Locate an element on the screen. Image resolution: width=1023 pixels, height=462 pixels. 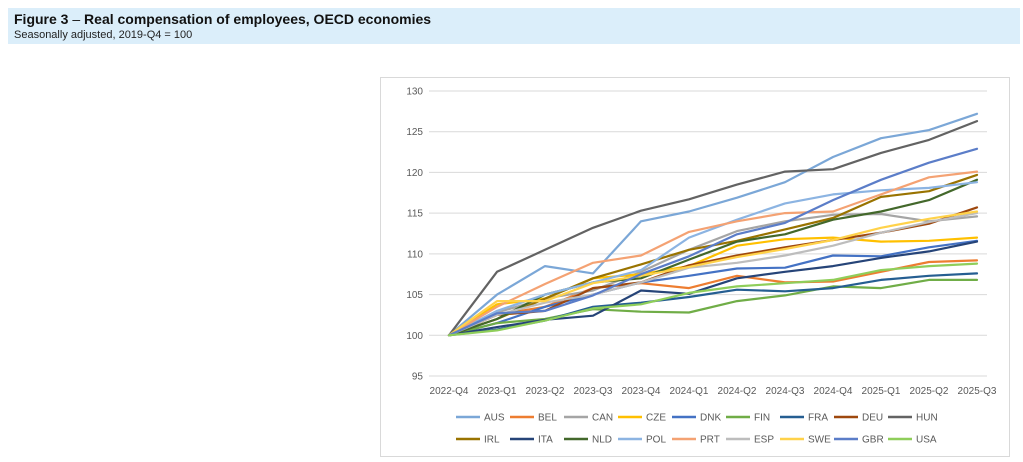
x-tick-label: 2022-Q4 is located at coordinates (449, 391).